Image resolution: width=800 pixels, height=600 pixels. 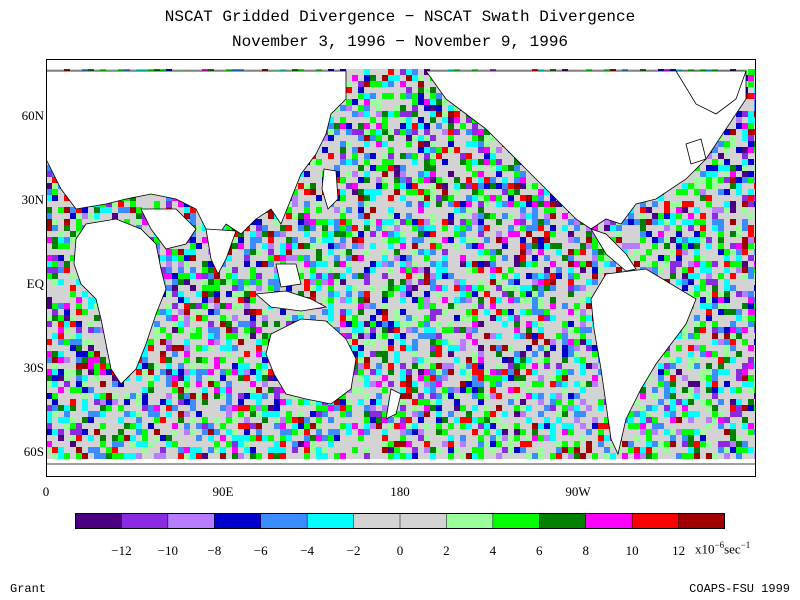 What do you see at coordinates (223, 491) in the screenshot?
I see `x-tick-90e: 90E` at bounding box center [223, 491].